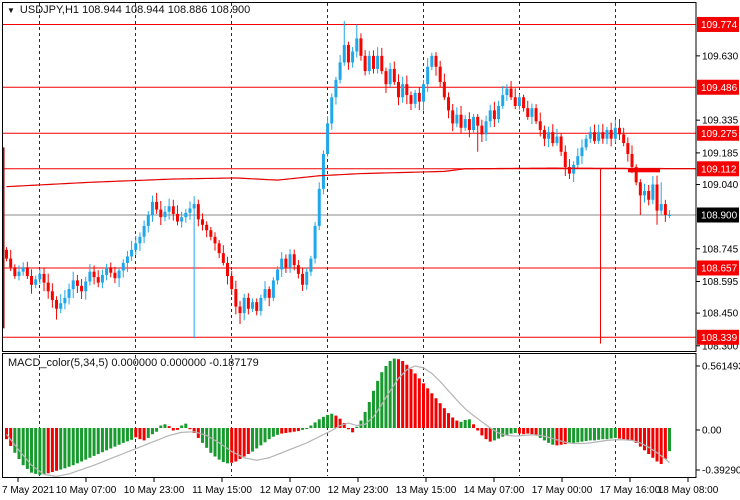  What do you see at coordinates (3, 238) in the screenshot?
I see `clipped-candle` at bounding box center [3, 238].